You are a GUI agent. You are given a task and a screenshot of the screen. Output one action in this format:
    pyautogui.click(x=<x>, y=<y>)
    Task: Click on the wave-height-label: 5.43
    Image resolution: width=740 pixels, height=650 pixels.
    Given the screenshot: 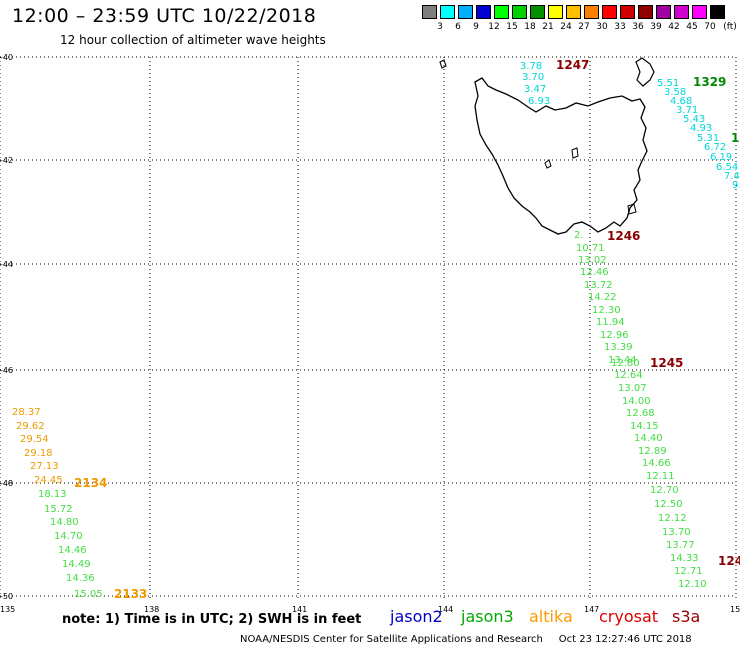 What is the action you would take?
    pyautogui.click(x=694, y=119)
    